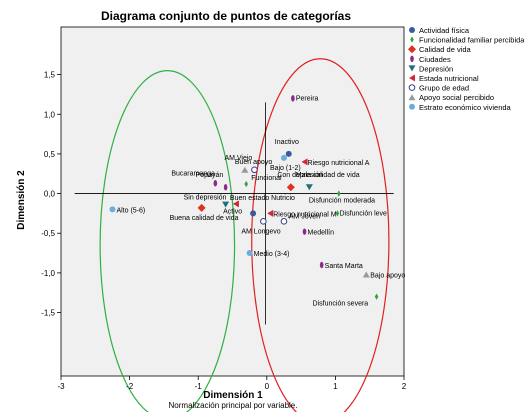 The image size is (524, 412). I want to click on point-funcional, so click(246, 184).